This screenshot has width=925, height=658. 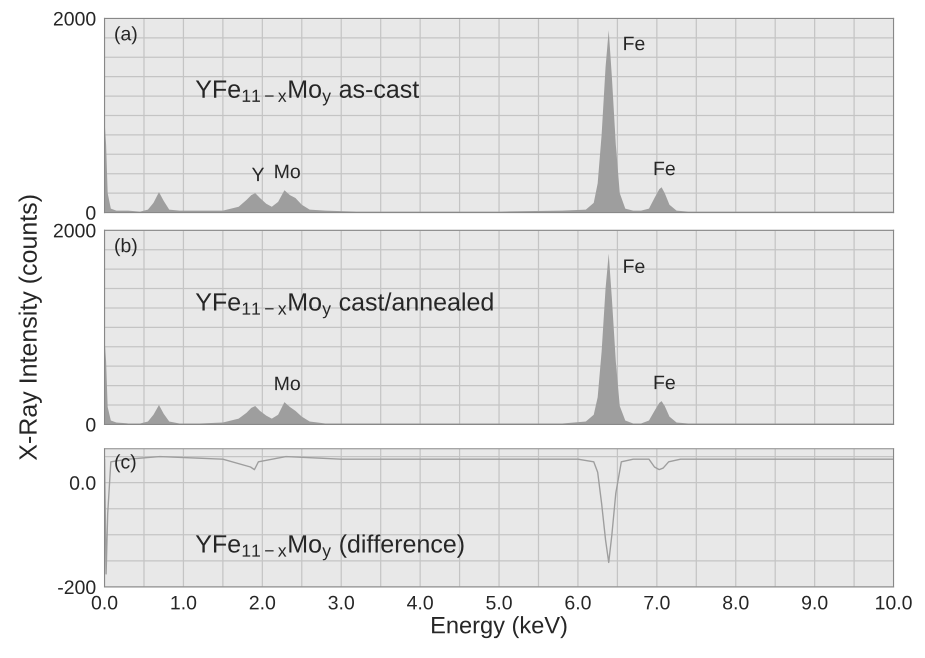 What do you see at coordinates (258, 175) in the screenshot?
I see `annotation: Y` at bounding box center [258, 175].